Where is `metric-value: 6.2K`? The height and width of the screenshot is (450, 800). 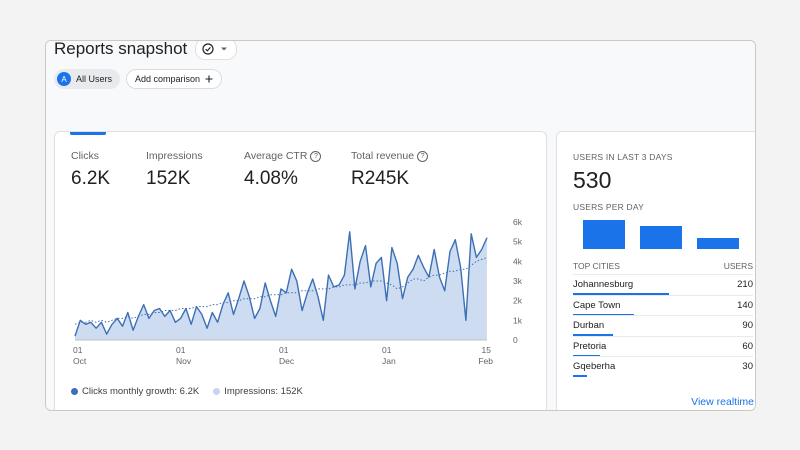
metric-value: 6.2K is located at coordinates (91, 178).